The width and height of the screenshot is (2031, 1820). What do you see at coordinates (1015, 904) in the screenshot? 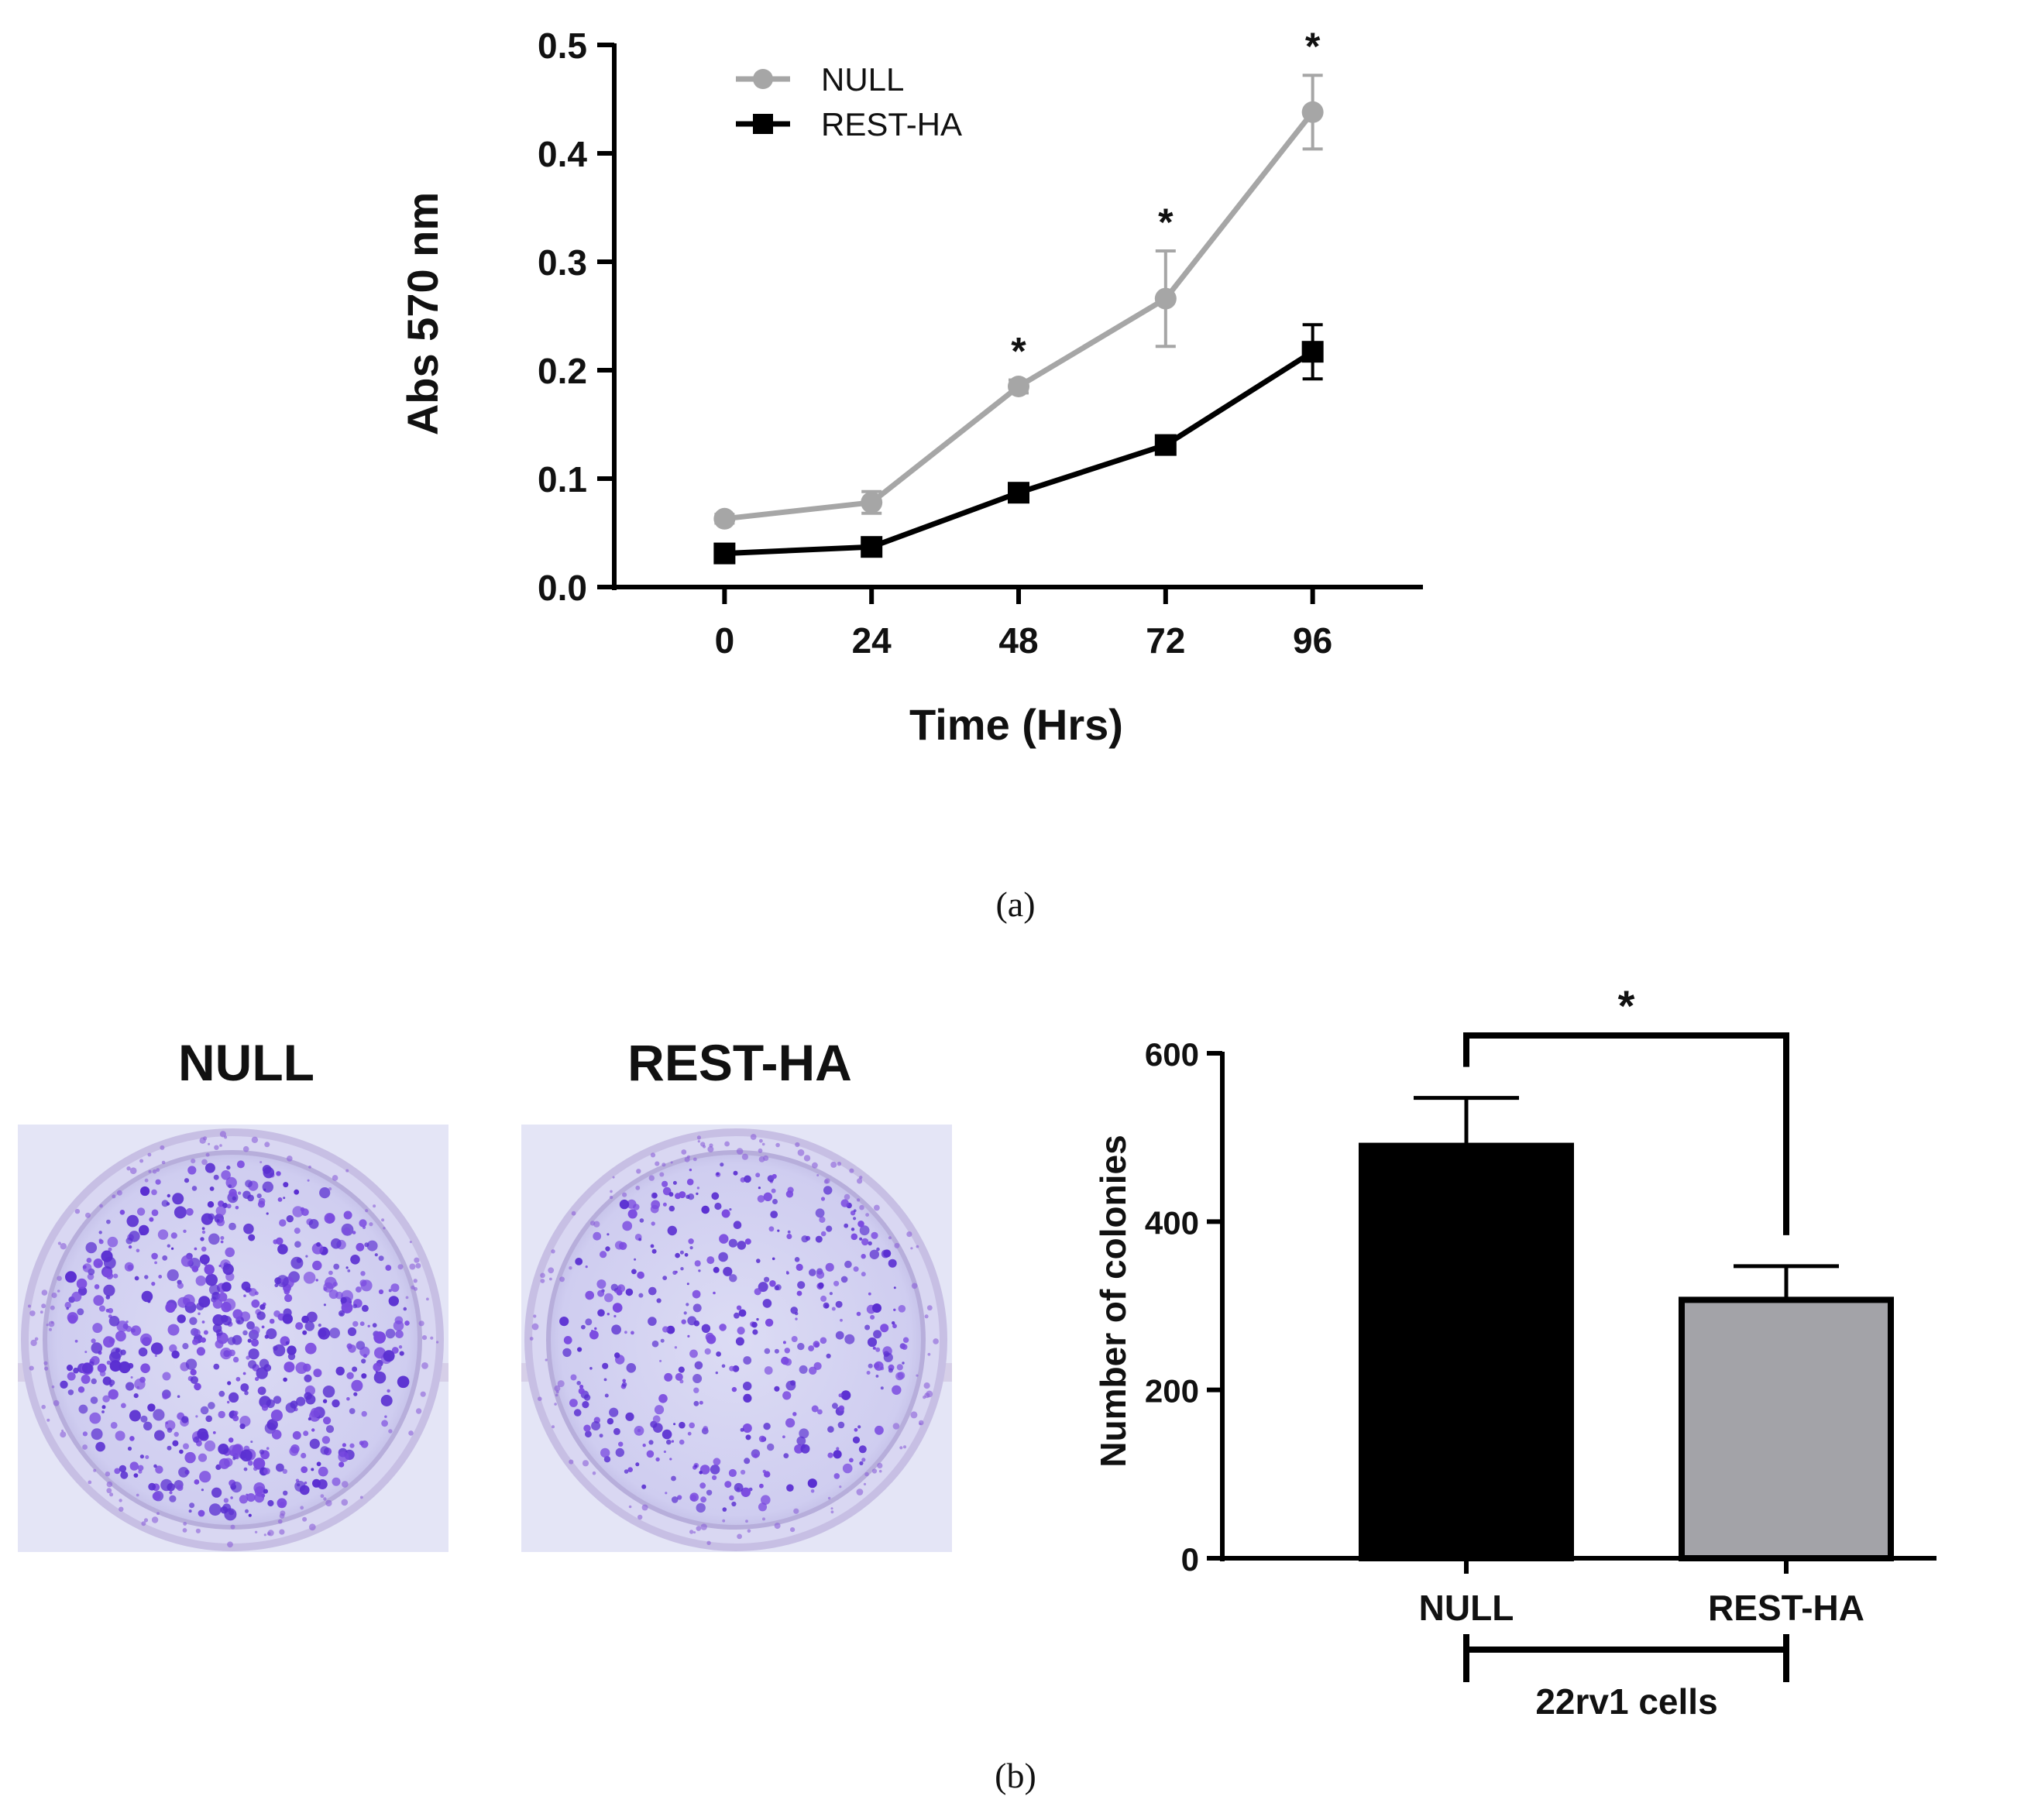
I see `panel-label-a: (a)` at bounding box center [1015, 904].